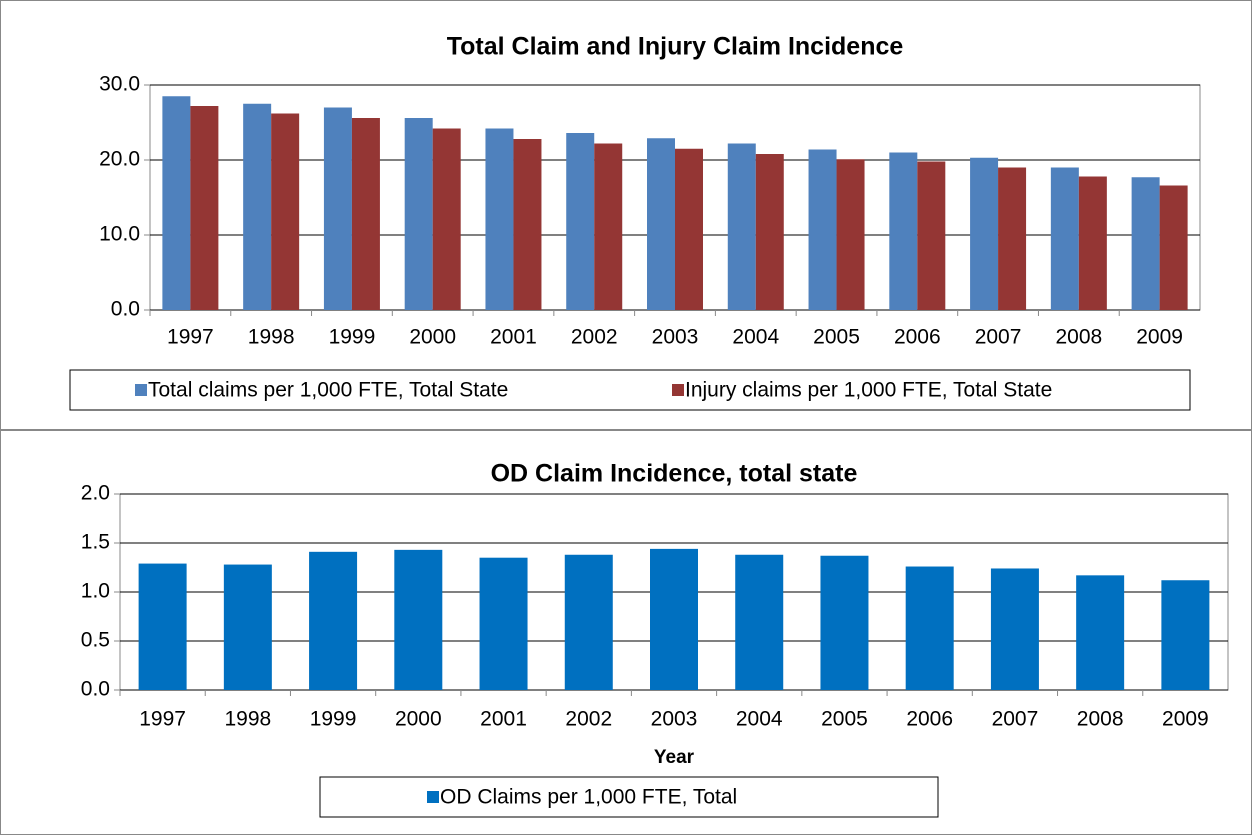 The height and width of the screenshot is (835, 1252). What do you see at coordinates (95, 493) in the screenshot?
I see `y-tick-label: 2.0` at bounding box center [95, 493].